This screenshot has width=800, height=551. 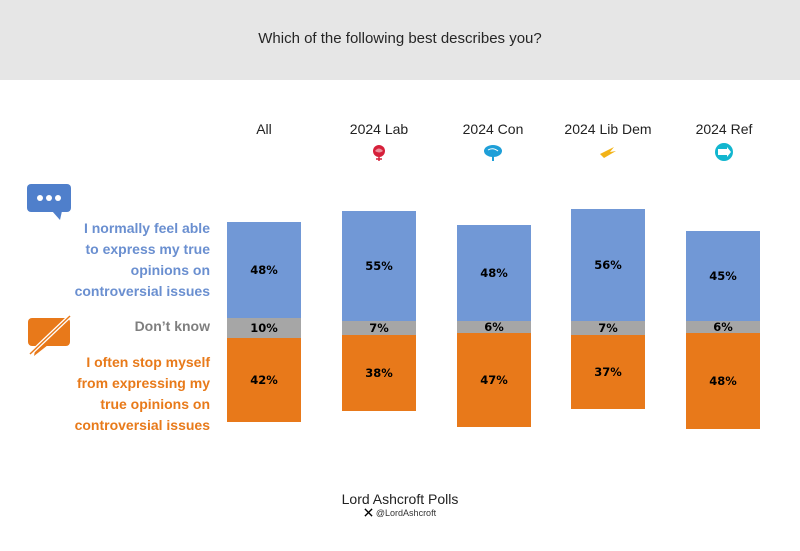 I want to click on x-logo-icon, so click(x=368, y=512).